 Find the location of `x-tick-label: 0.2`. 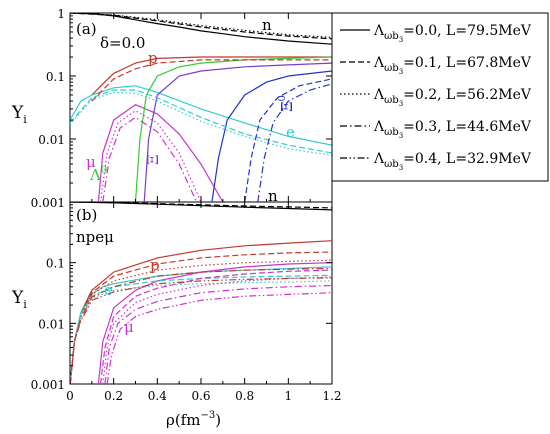

x-tick-label: 0.2 is located at coordinates (113, 396).